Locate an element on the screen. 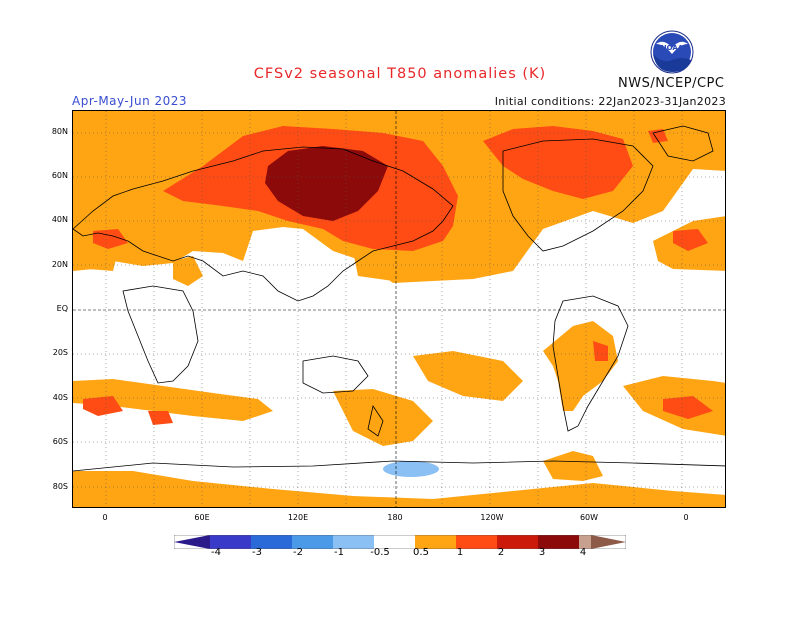  lon-label: 120W is located at coordinates (492, 517).